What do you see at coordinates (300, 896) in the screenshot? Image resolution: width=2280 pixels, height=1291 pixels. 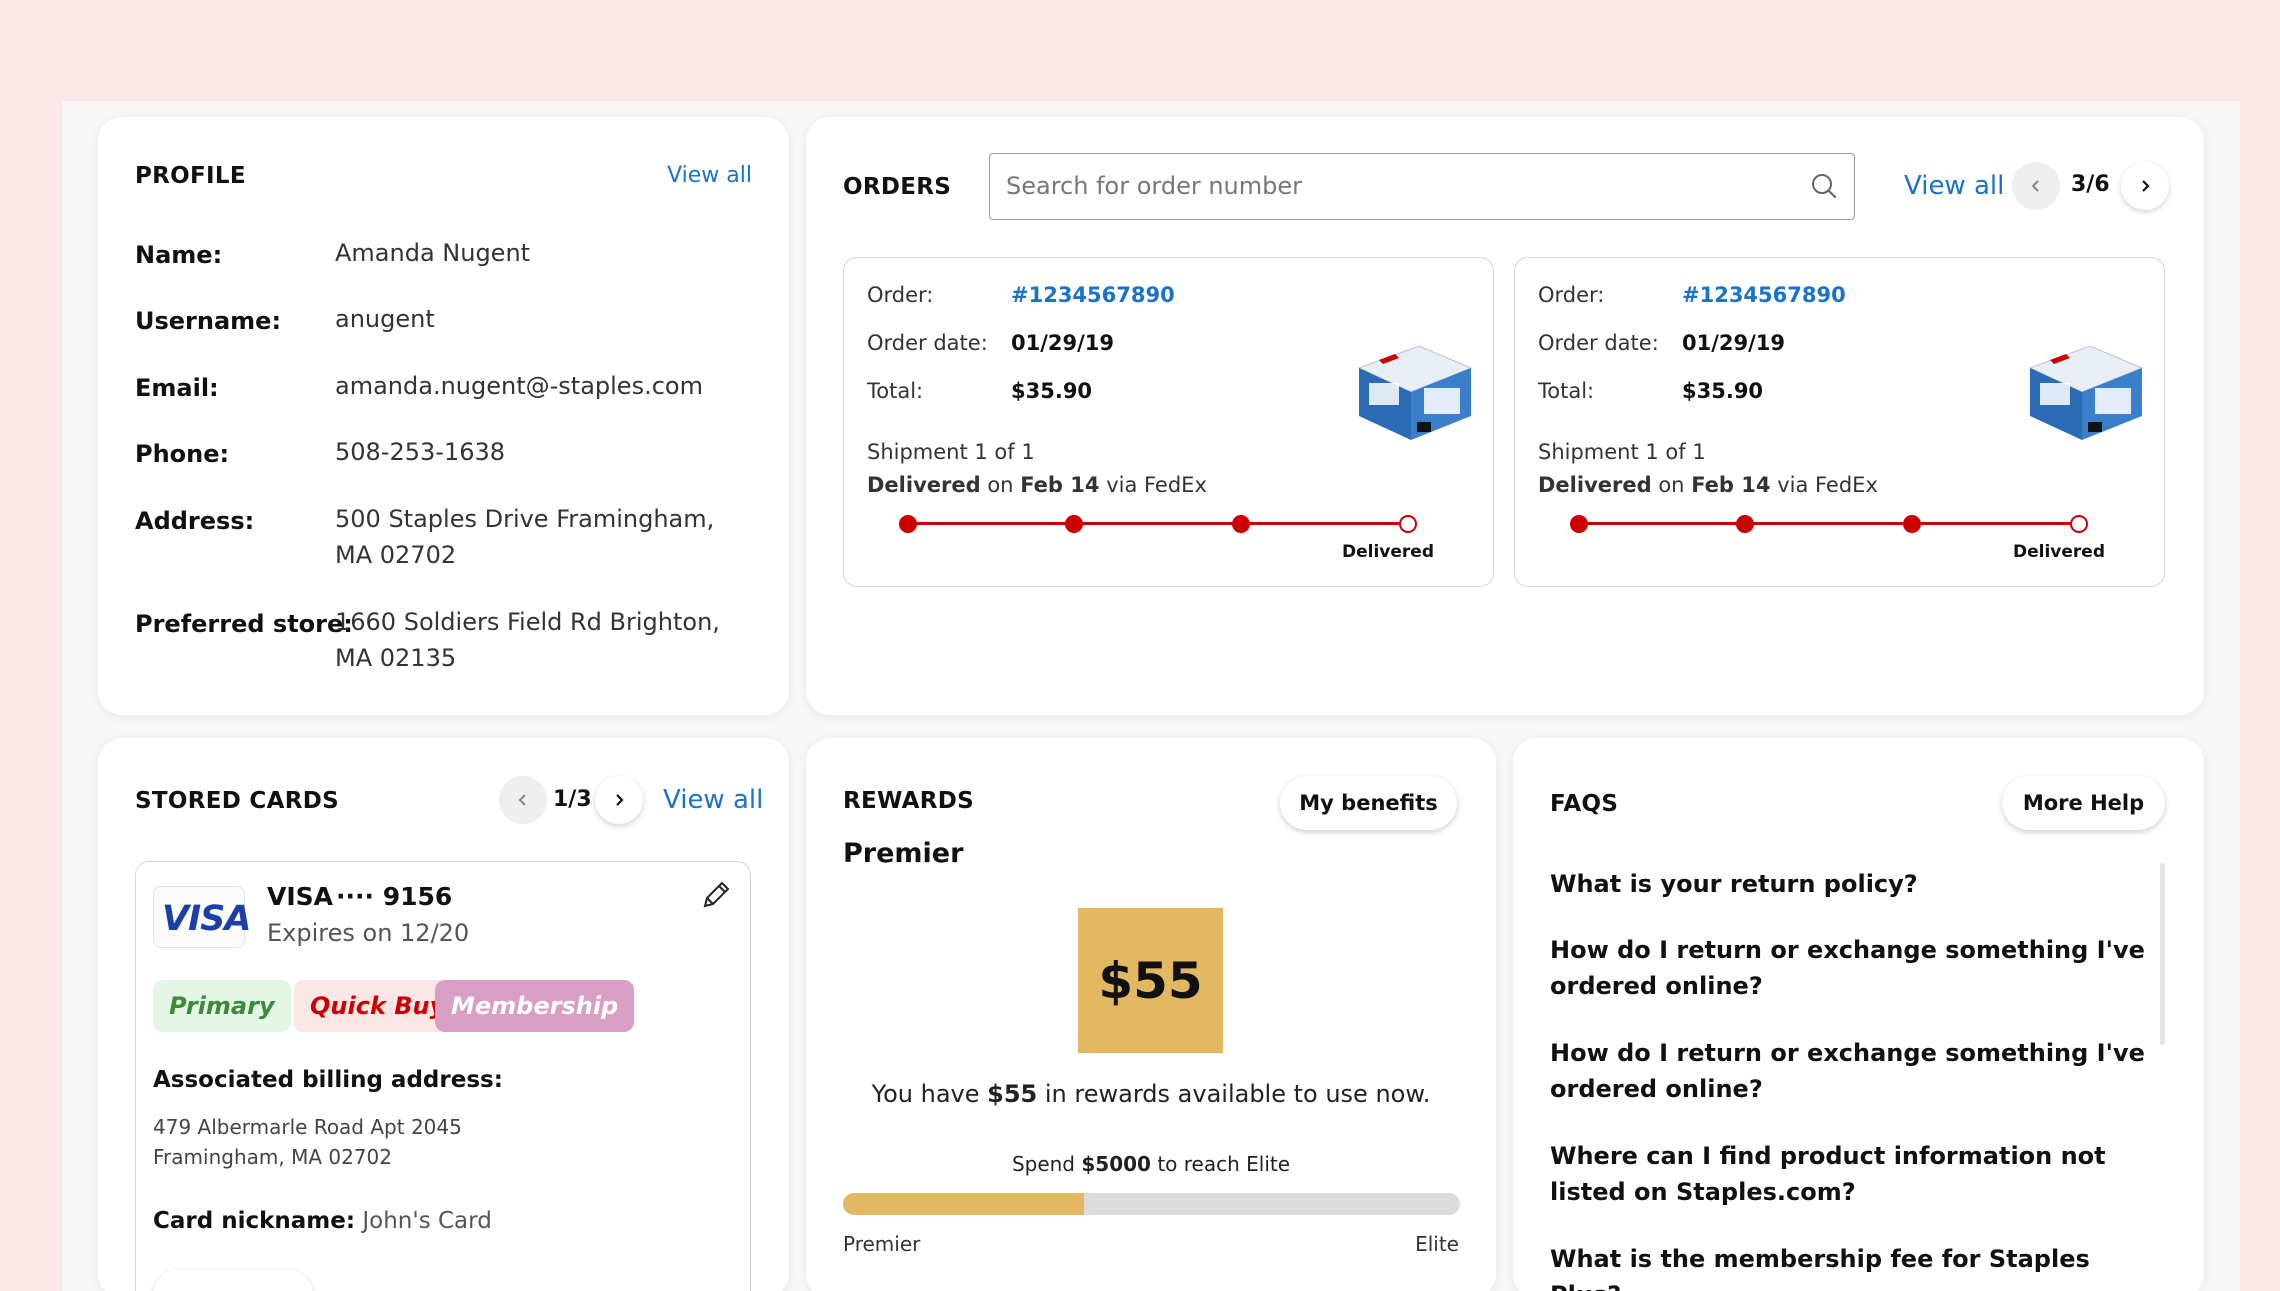 I see `card-brand: VISA` at bounding box center [300, 896].